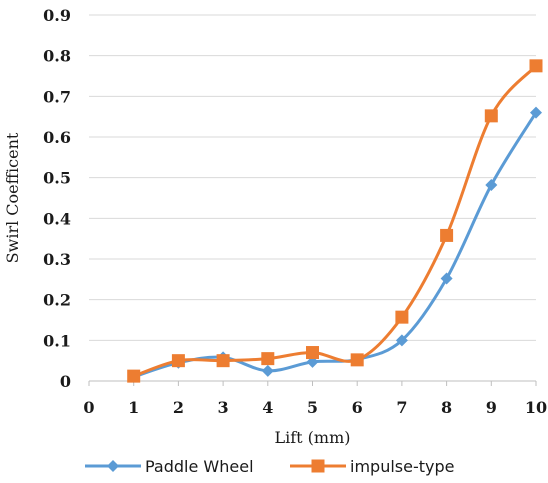  I want to click on y-tick-labels: 0 0.1 0.2 0.3 0.4 0.5 0.6 0.7 0.8 0.9, so click(57, 198).